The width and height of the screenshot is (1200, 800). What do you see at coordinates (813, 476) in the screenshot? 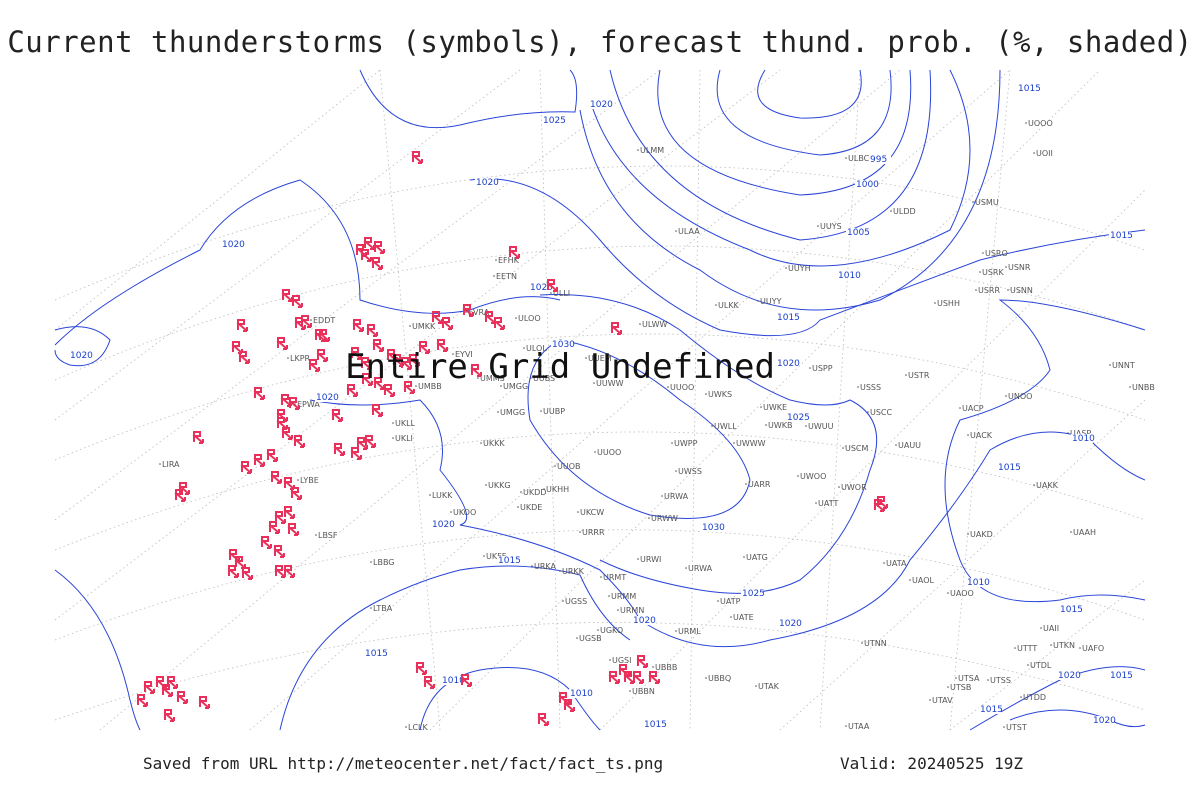
I see `station-label: UWOO` at bounding box center [813, 476].